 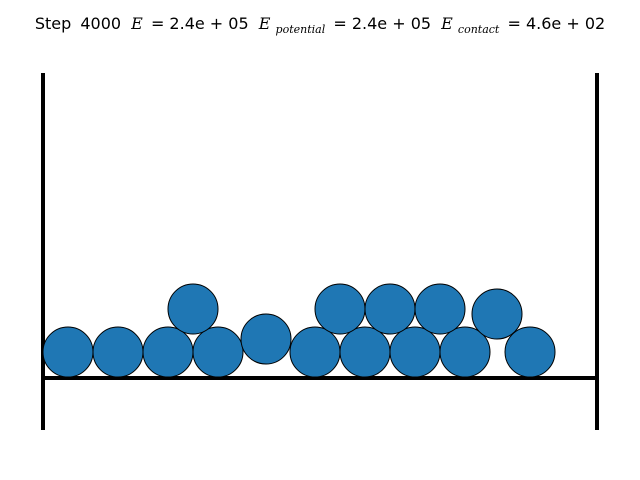 I want to click on potential-value: = 2.4e + 05, so click(x=382, y=23).